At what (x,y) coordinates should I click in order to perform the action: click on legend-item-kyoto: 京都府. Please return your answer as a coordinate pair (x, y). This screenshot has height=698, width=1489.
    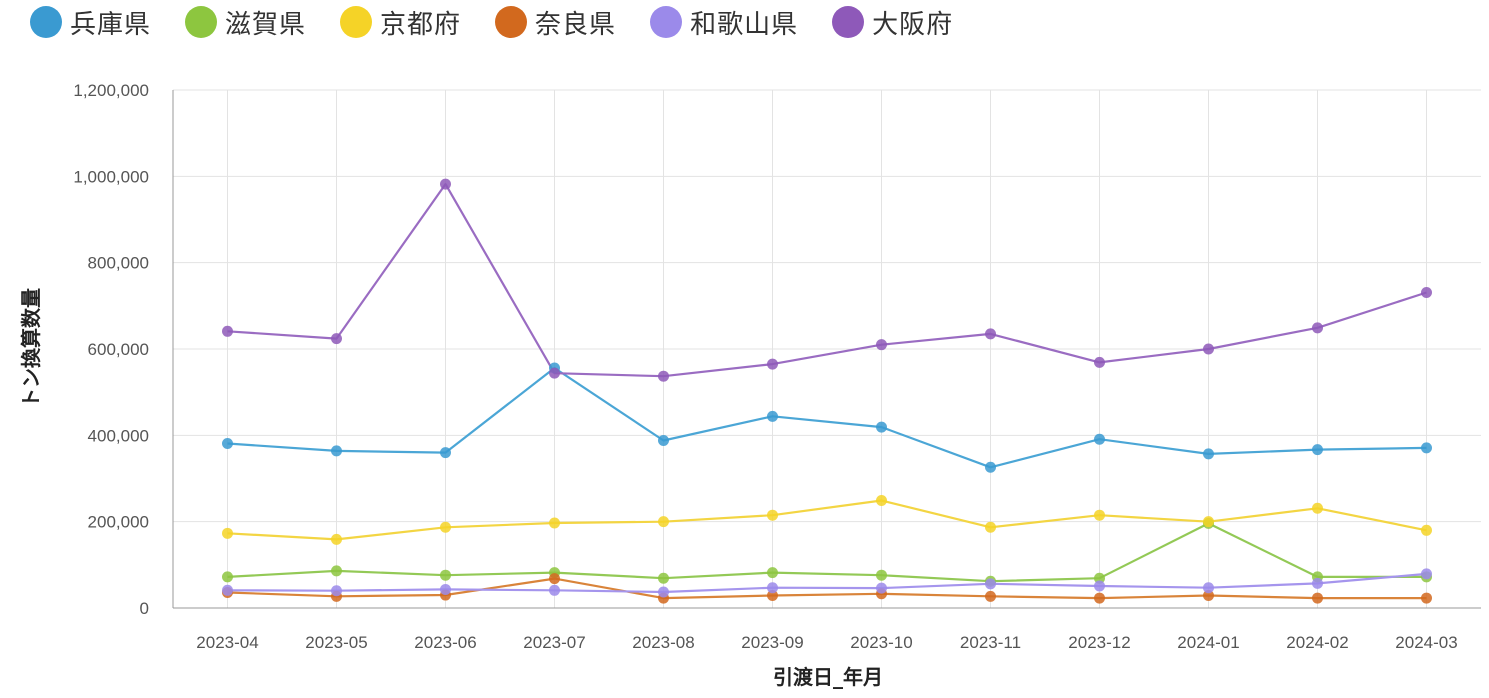
    Looking at the image, I should click on (400, 22).